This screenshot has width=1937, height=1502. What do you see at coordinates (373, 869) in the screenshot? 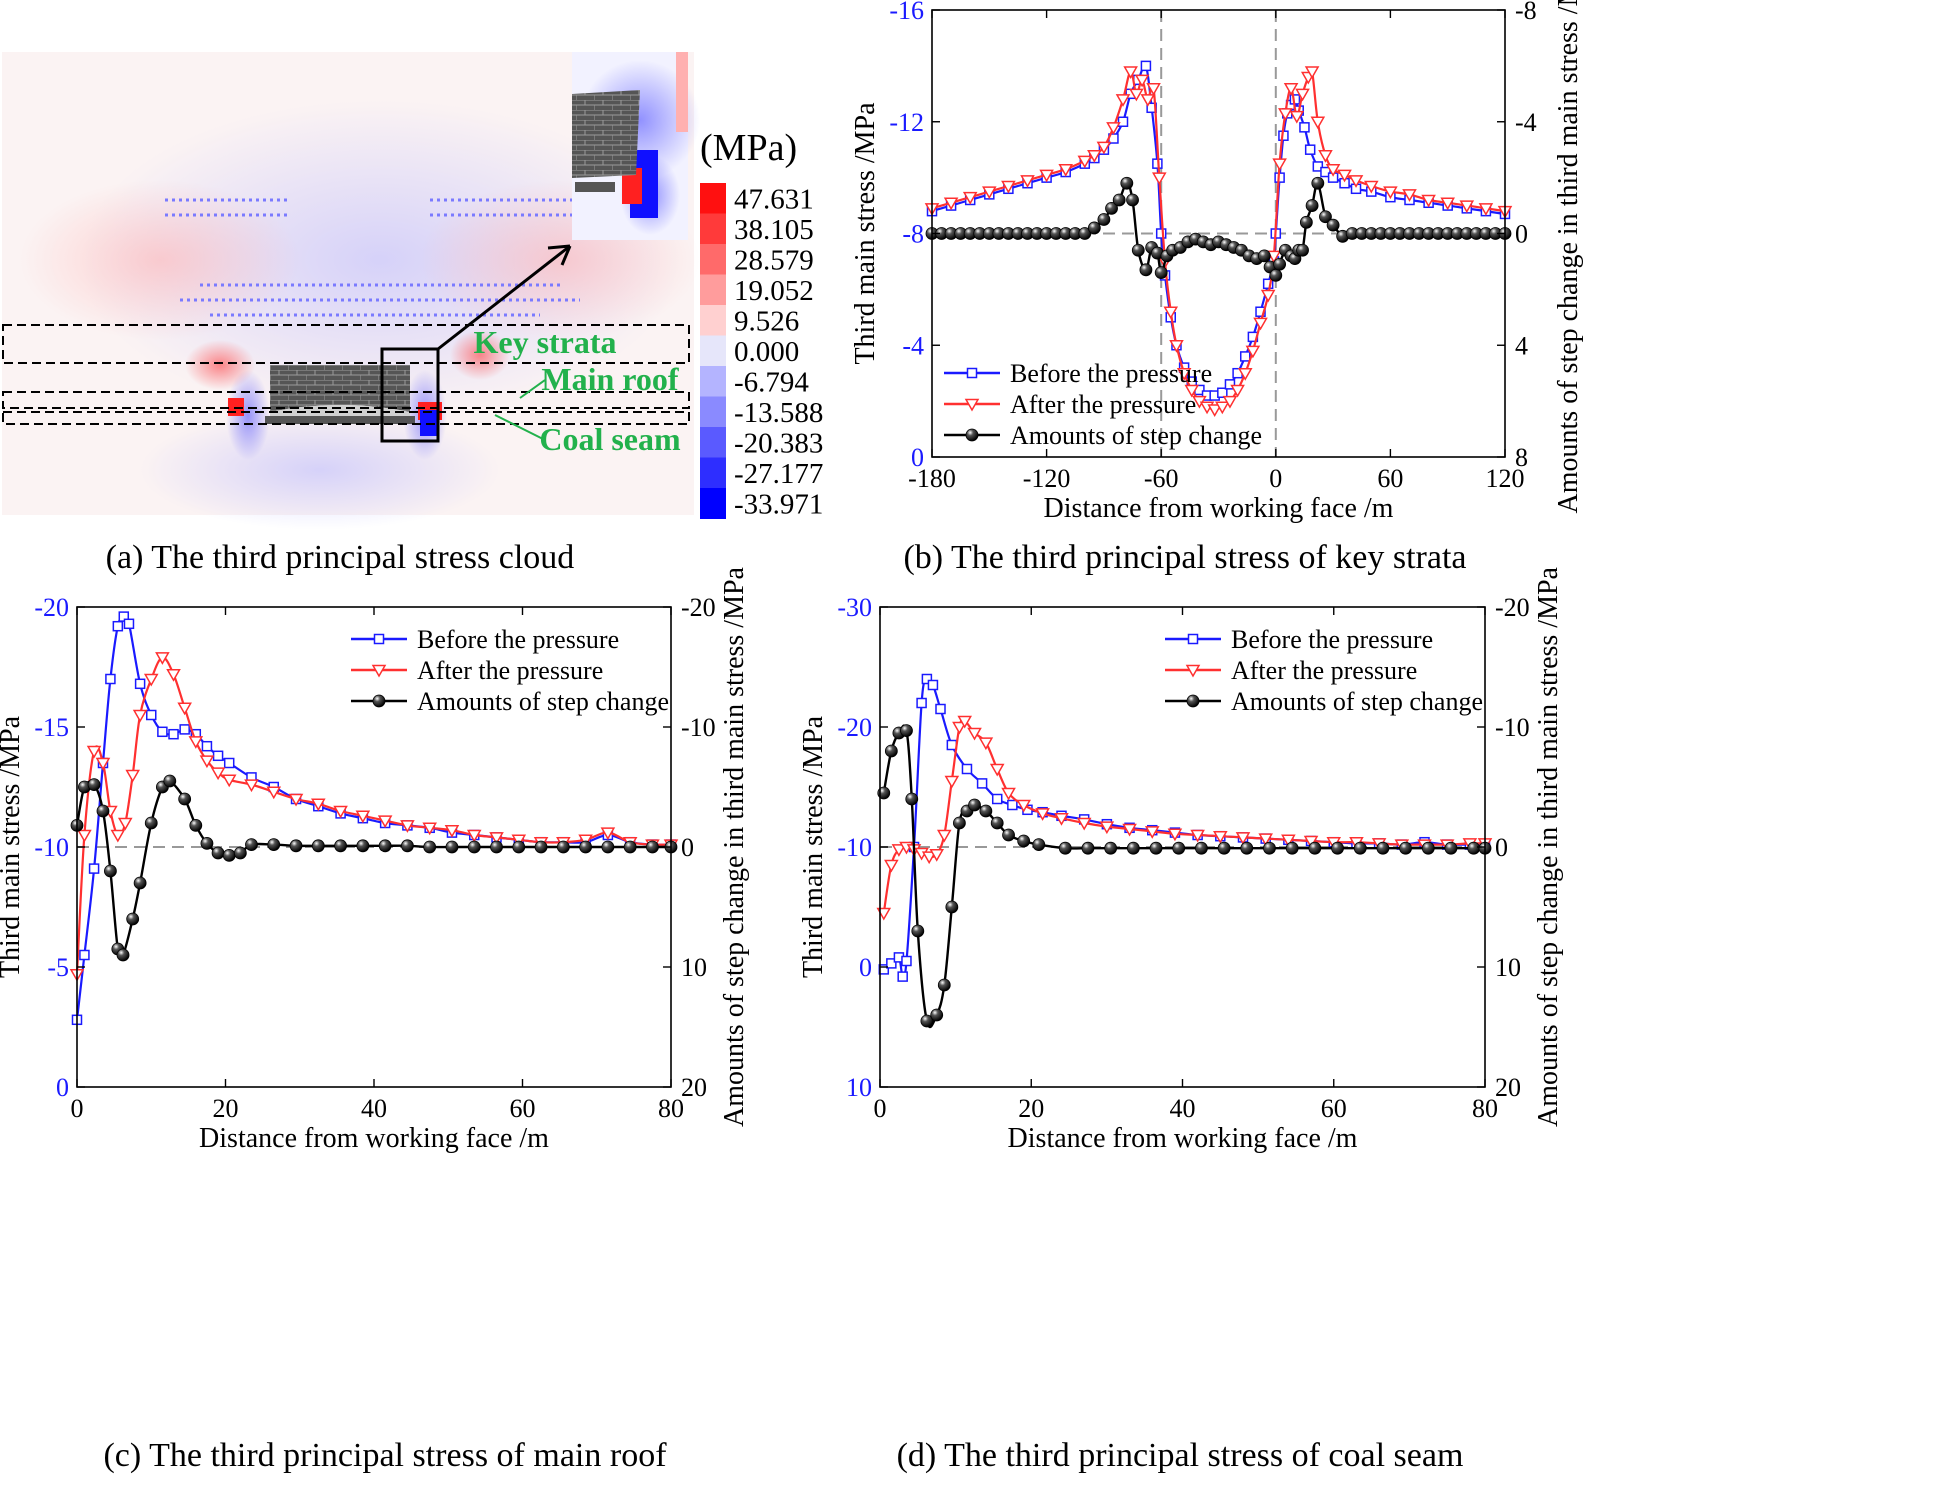
I see `series-line` at bounding box center [373, 869].